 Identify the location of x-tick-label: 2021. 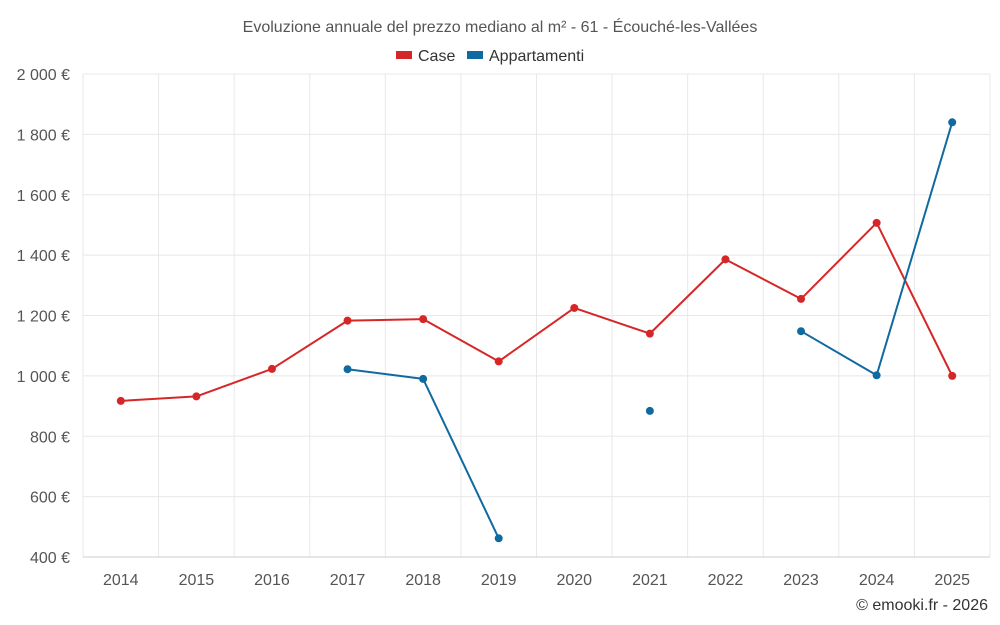
(650, 580).